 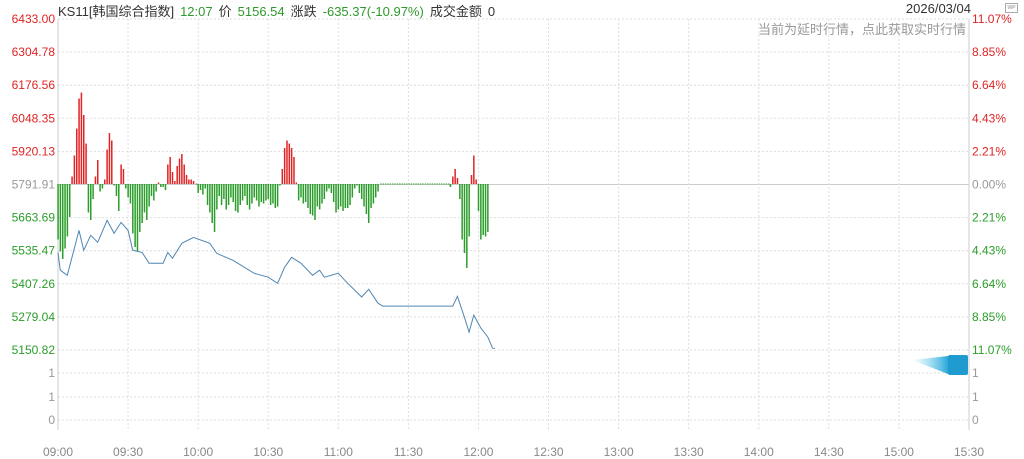 What do you see at coordinates (992, 350) in the screenshot?
I see `y-tick-label-right: 11.07%` at bounding box center [992, 350].